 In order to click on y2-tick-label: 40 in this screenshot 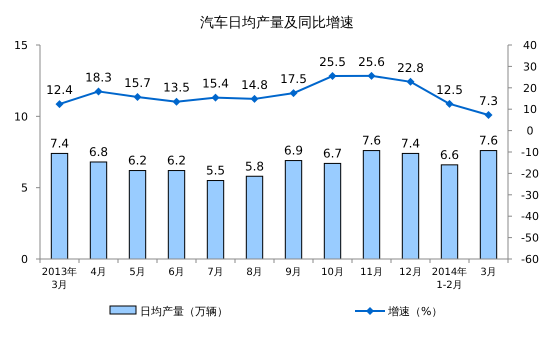, I will do `click(530, 45)`.